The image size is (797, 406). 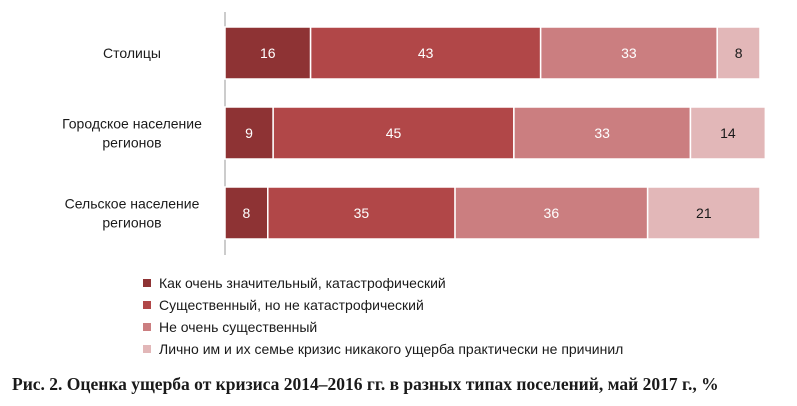 I want to click on data-label: 14, so click(x=728, y=133).